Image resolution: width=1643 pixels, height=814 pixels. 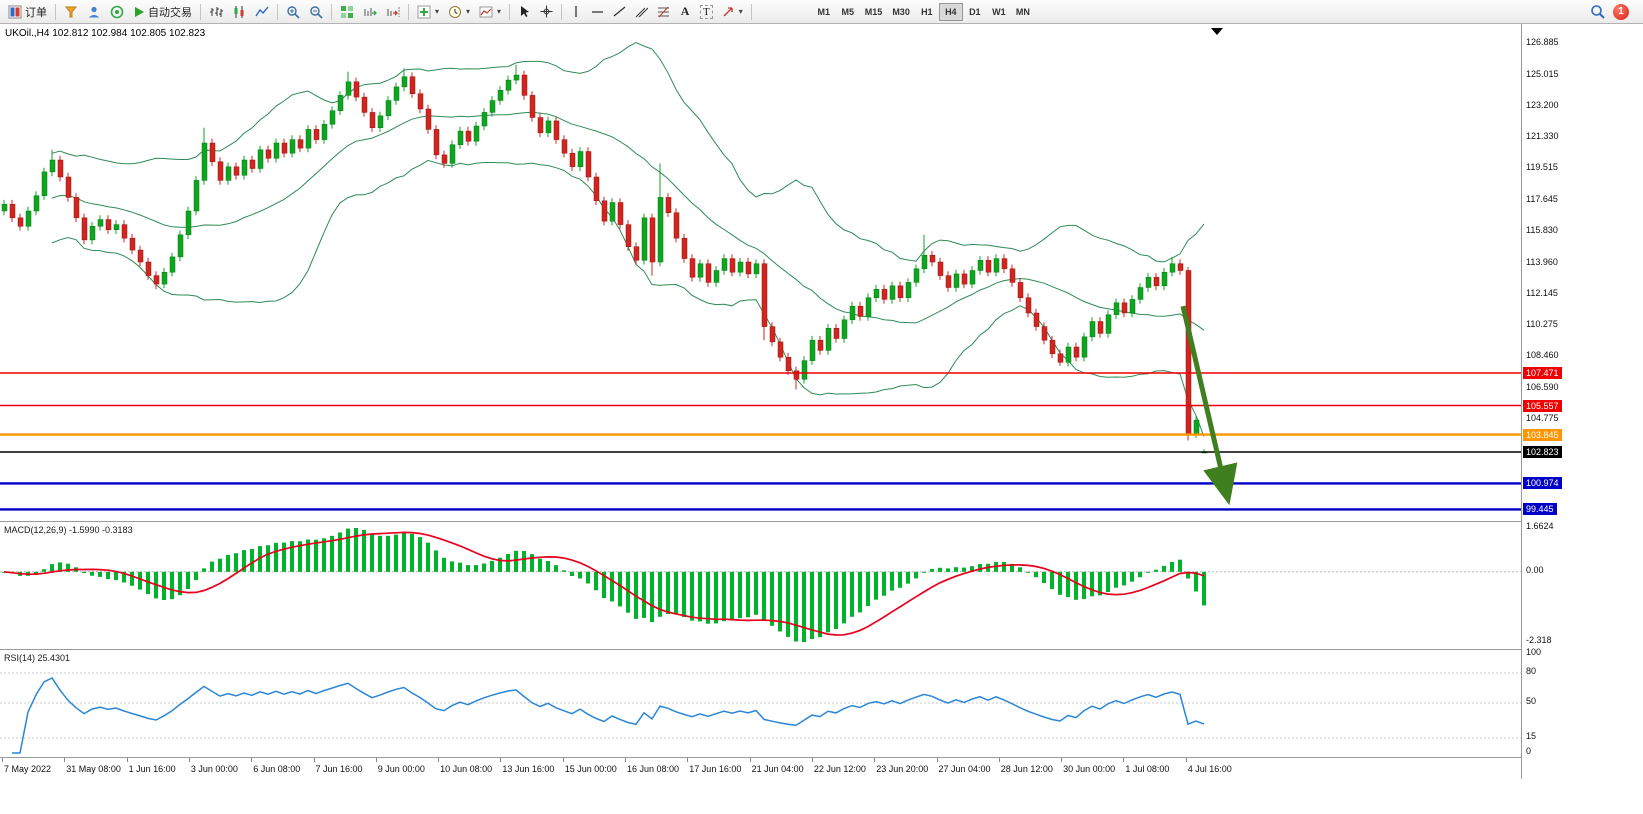 I want to click on time-axis-label: 31 May 08:00, so click(x=93, y=769).